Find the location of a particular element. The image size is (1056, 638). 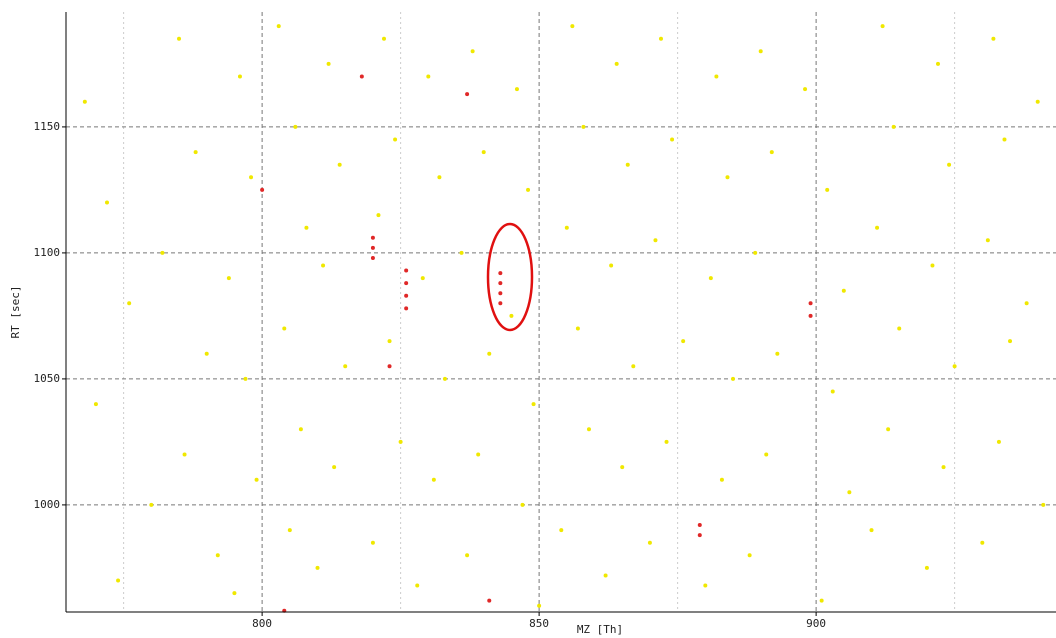

y-axis-label: RT [sec] is located at coordinates (15, 312).